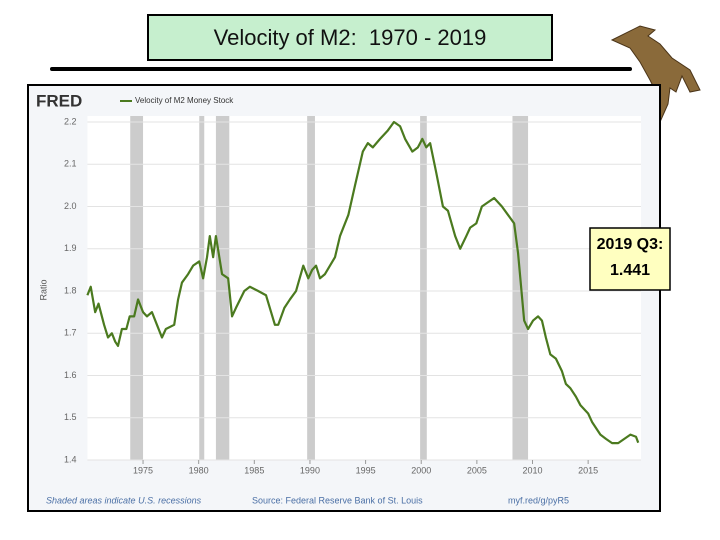 This screenshot has width=720, height=540. What do you see at coordinates (655, 74) in the screenshot?
I see `dinosaur-icon` at bounding box center [655, 74].